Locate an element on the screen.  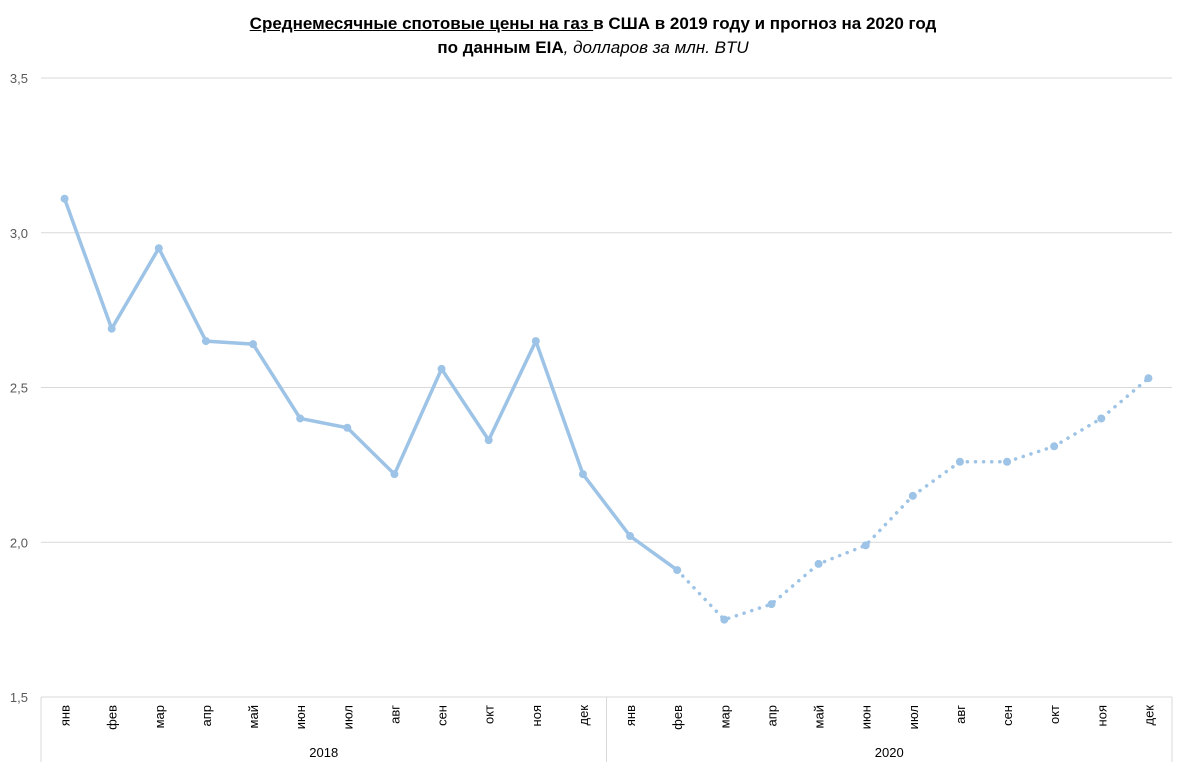
chart-title-part-4: , долларов за млн. BTU is located at coordinates (656, 47).